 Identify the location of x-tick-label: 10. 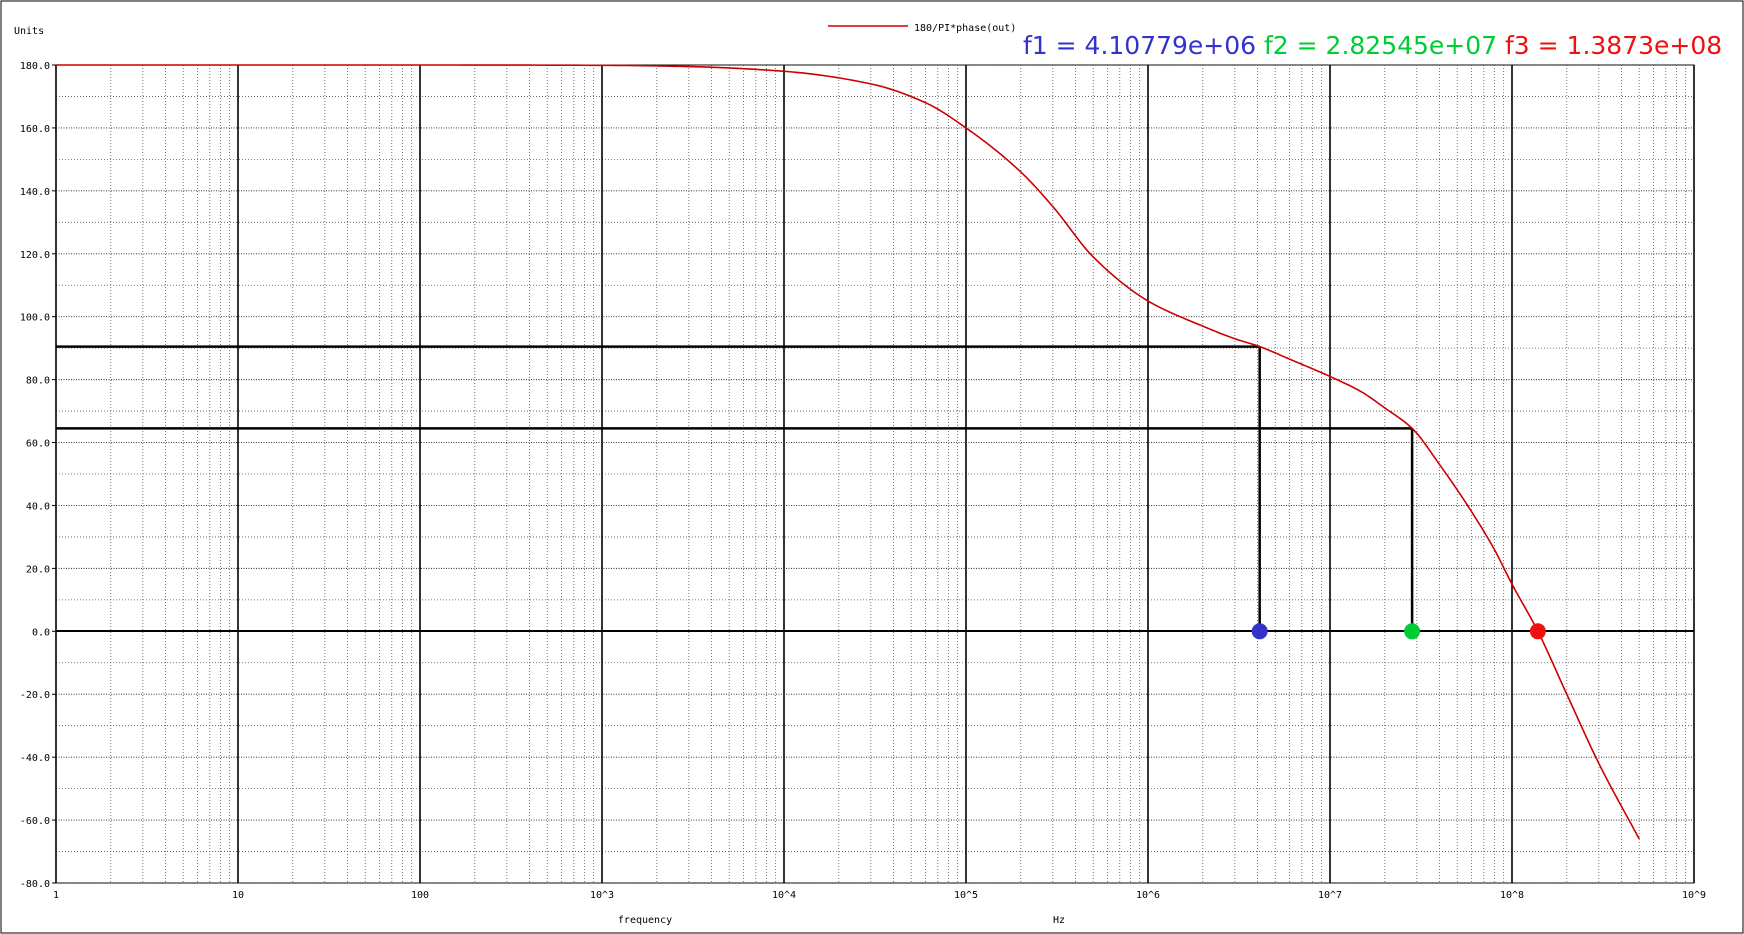
(238, 895).